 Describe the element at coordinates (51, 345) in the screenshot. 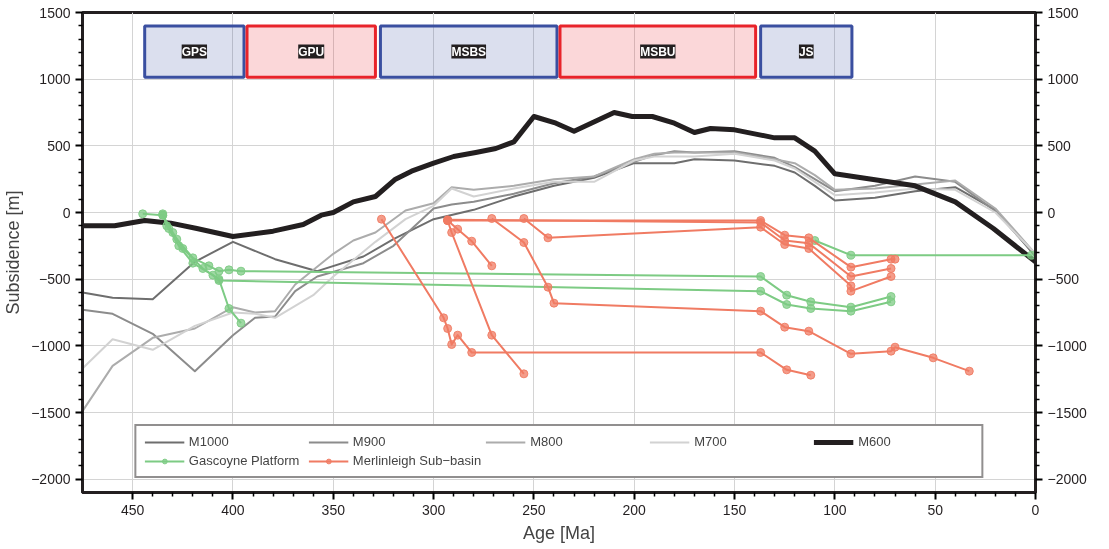

I see `y-tick-label: −1000` at that location.